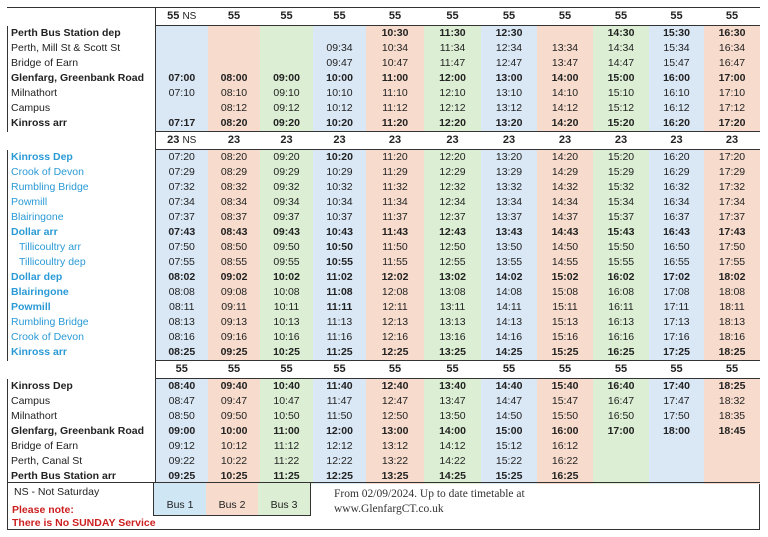 Image resolution: width=768 pixels, height=537 pixels. What do you see at coordinates (395, 140) in the screenshot?
I see `route-number: 23` at bounding box center [395, 140].